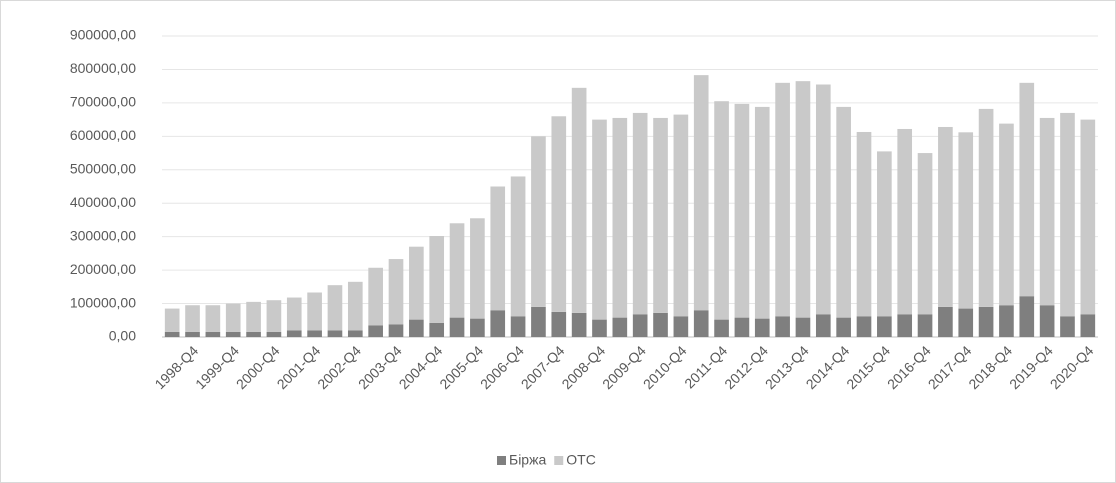 The width and height of the screenshot is (1116, 483). I want to click on y-tick-label: 900000,00, so click(103, 35).